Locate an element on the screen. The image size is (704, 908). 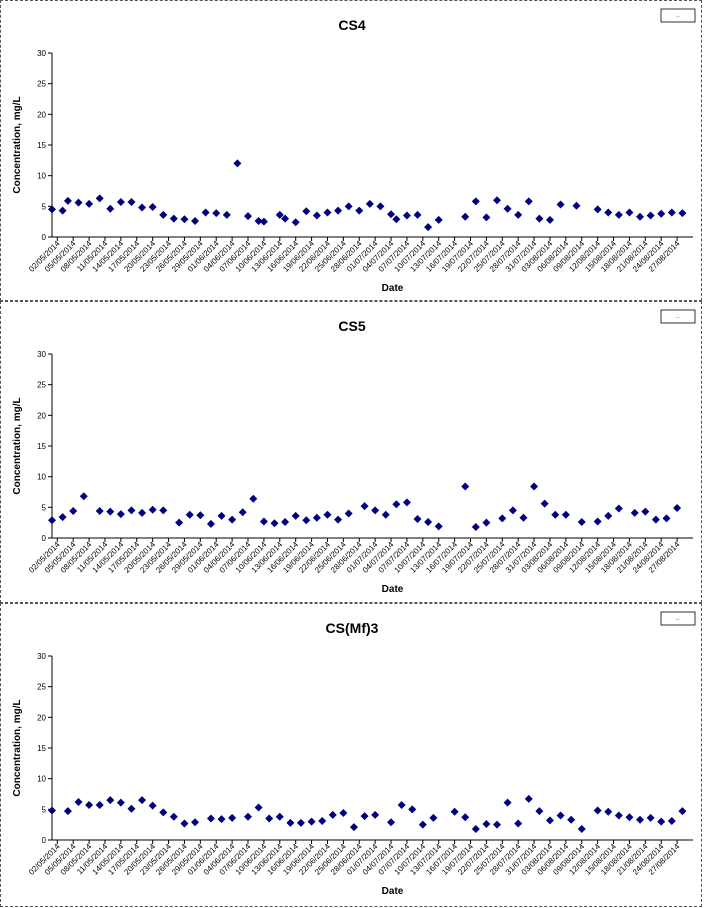
y-tick-label: 20 is located at coordinates (41, 415).